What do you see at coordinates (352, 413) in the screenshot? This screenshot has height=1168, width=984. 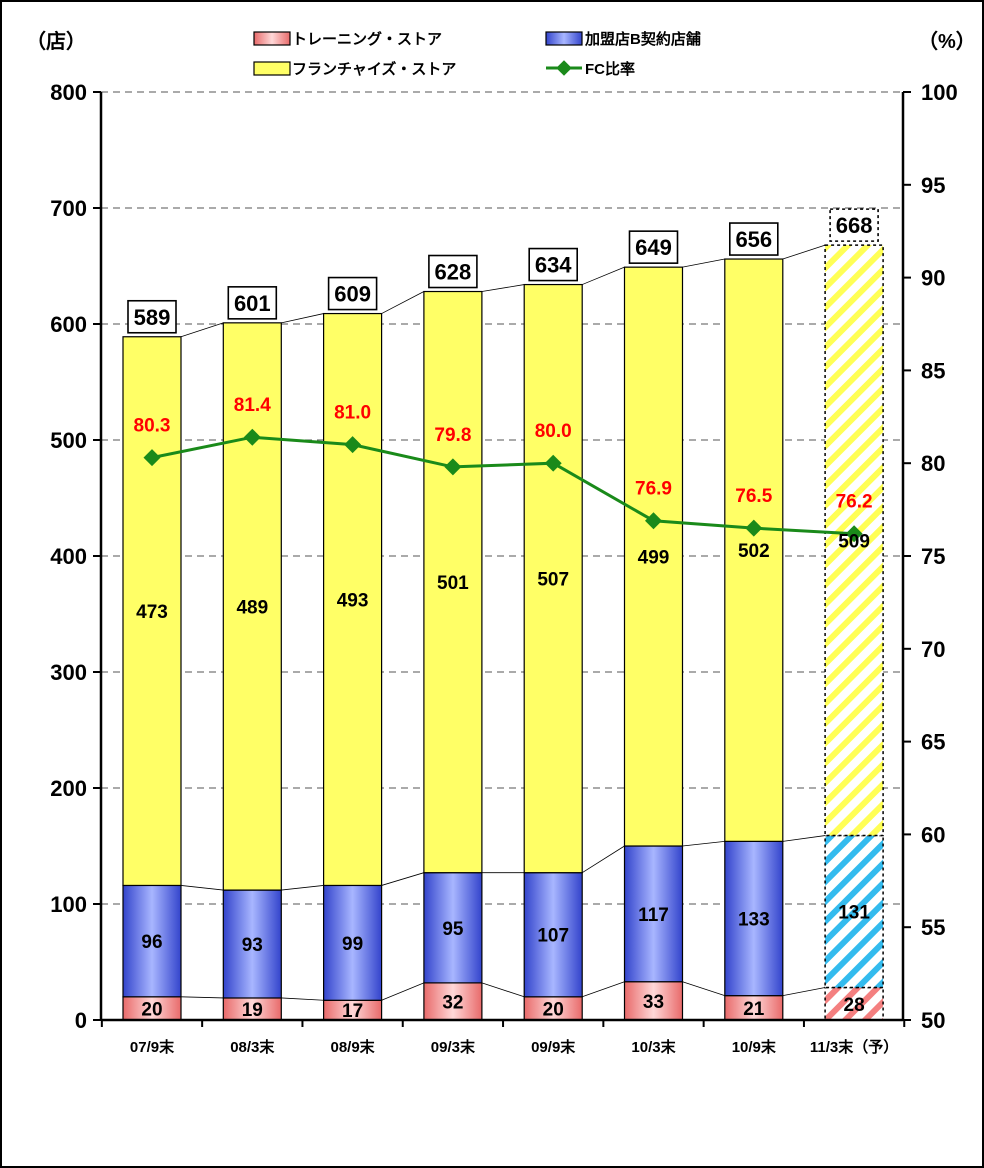 I see `fc-ratio-label: 81.0` at bounding box center [352, 413].